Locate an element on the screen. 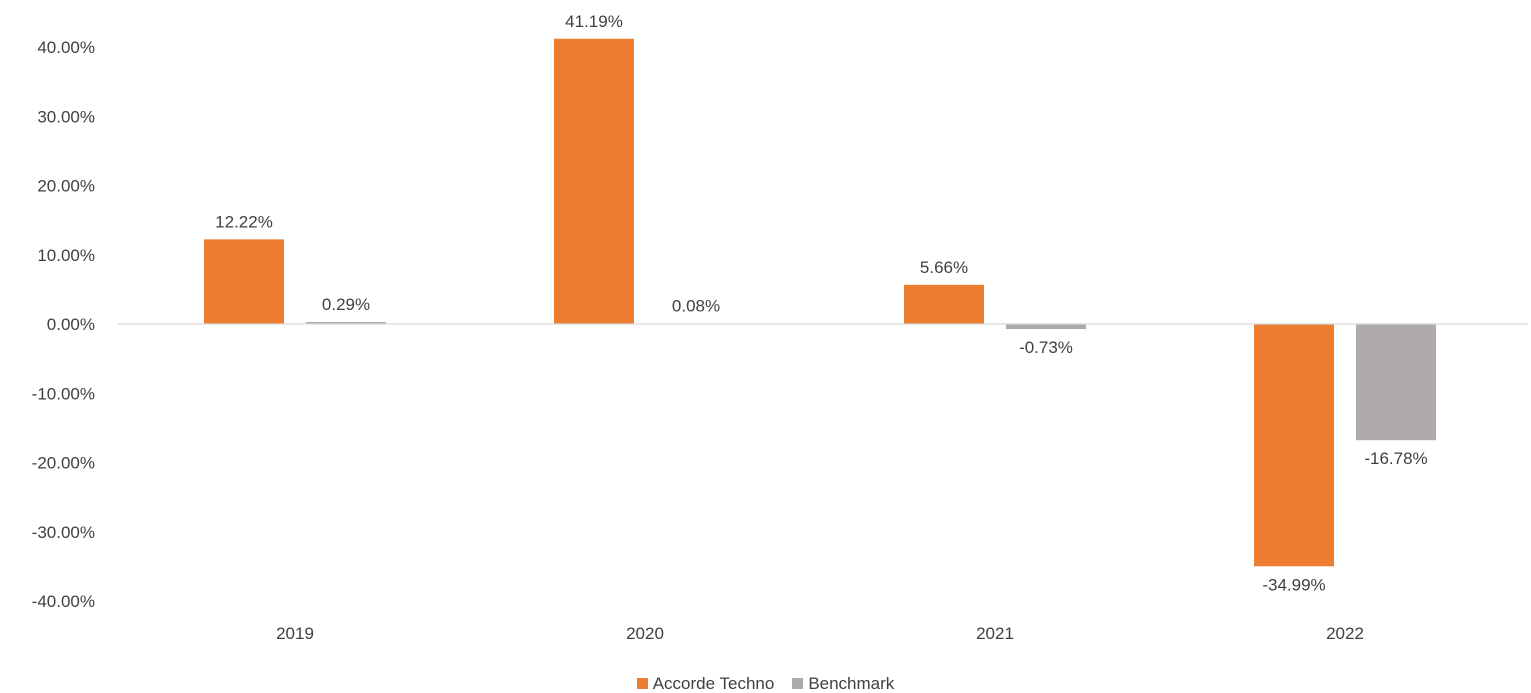 The width and height of the screenshot is (1531, 693). legend-swatch-accorde-techno is located at coordinates (642, 683).